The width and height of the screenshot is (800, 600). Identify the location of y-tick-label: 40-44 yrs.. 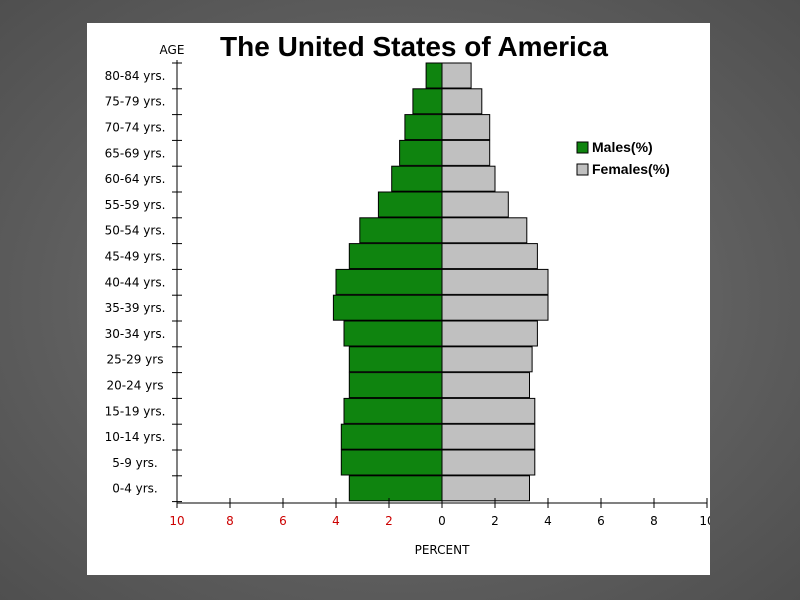
(135, 282).